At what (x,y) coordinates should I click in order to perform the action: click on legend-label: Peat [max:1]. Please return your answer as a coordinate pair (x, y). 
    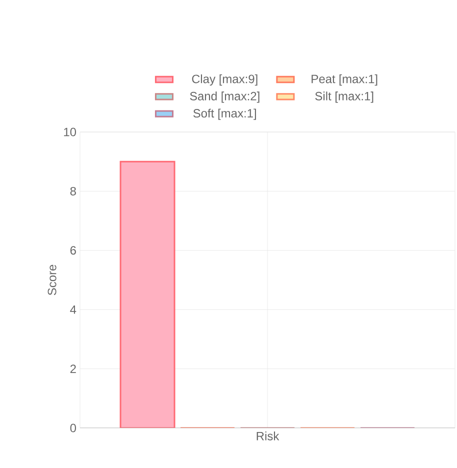
    Looking at the image, I should click on (345, 80).